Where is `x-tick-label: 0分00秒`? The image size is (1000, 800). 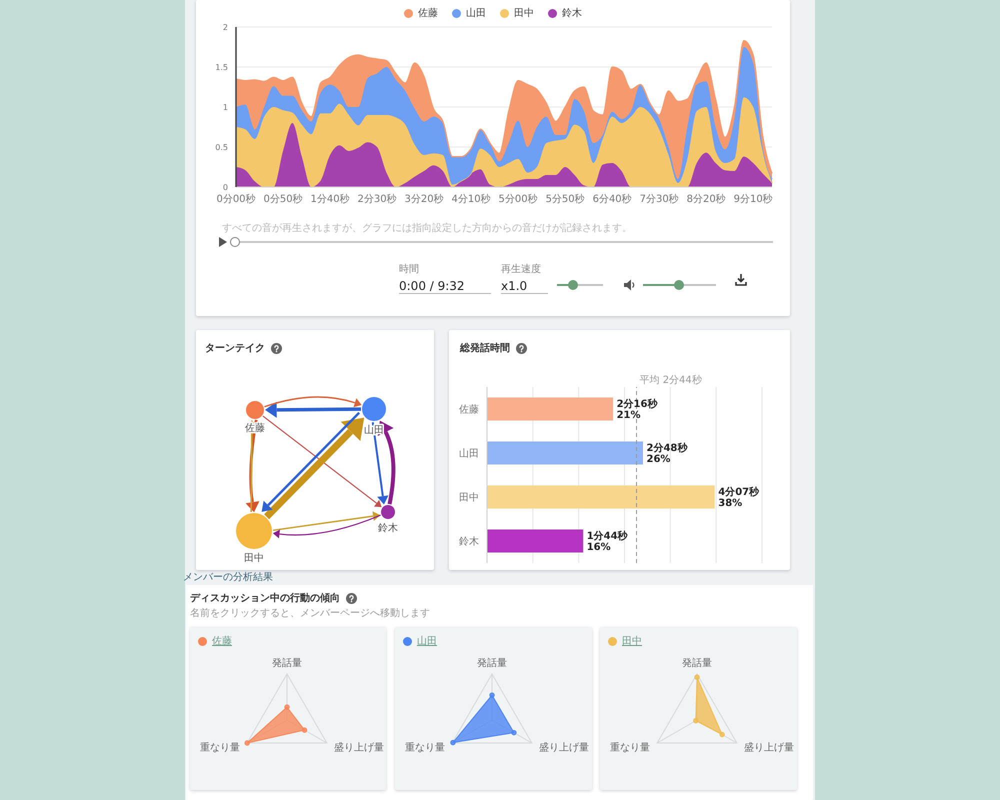 x-tick-label: 0分00秒 is located at coordinates (236, 199).